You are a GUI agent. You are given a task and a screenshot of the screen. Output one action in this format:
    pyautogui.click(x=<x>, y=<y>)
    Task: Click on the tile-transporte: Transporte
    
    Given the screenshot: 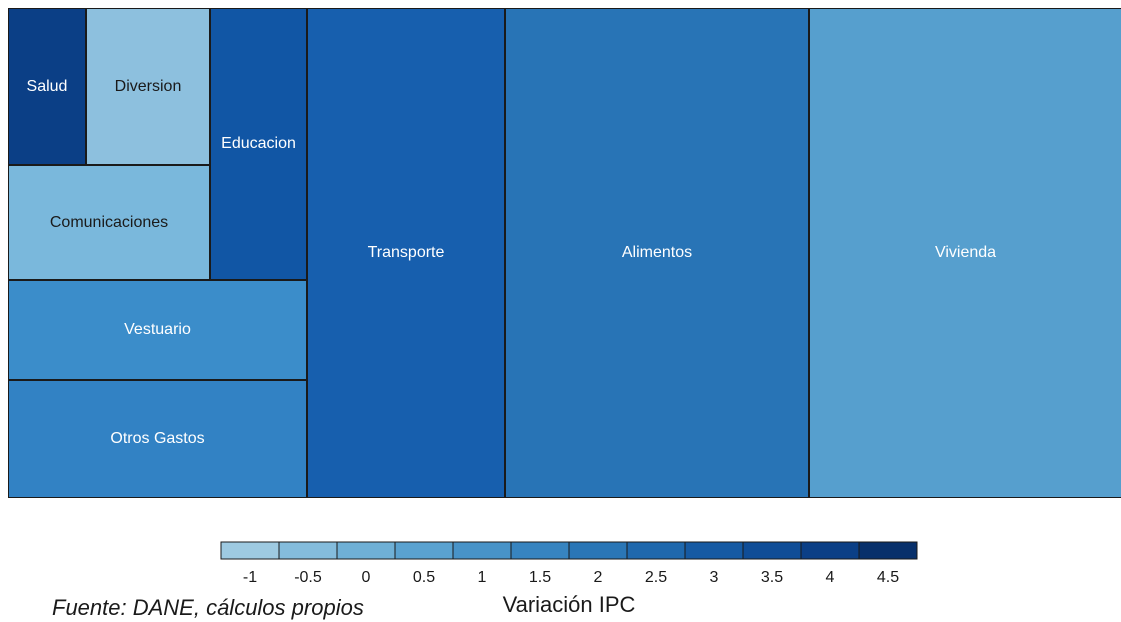 What is the action you would take?
    pyautogui.click(x=406, y=253)
    